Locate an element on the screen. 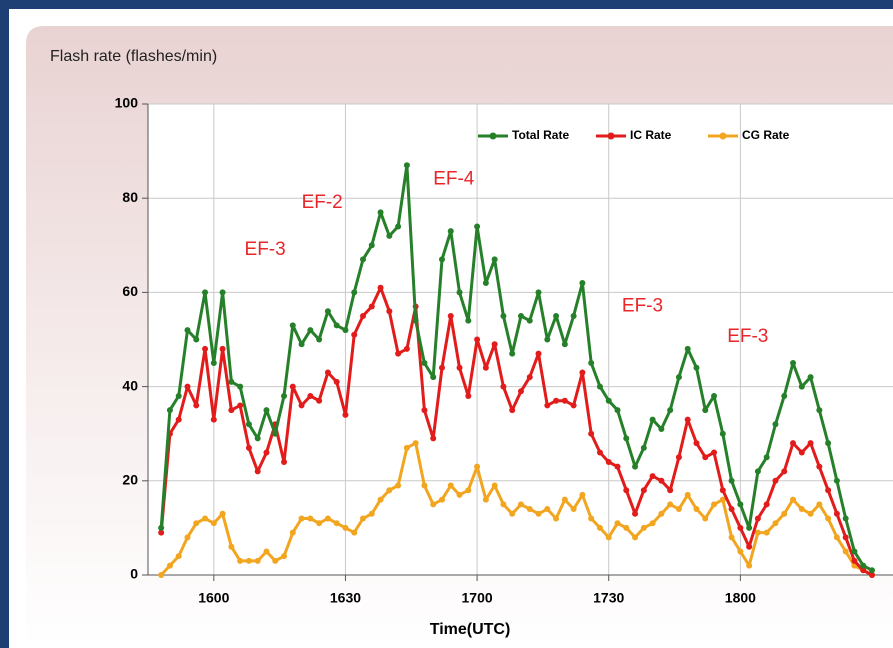 This screenshot has height=648, width=893. x-tick-label: 1730 is located at coordinates (608, 598).